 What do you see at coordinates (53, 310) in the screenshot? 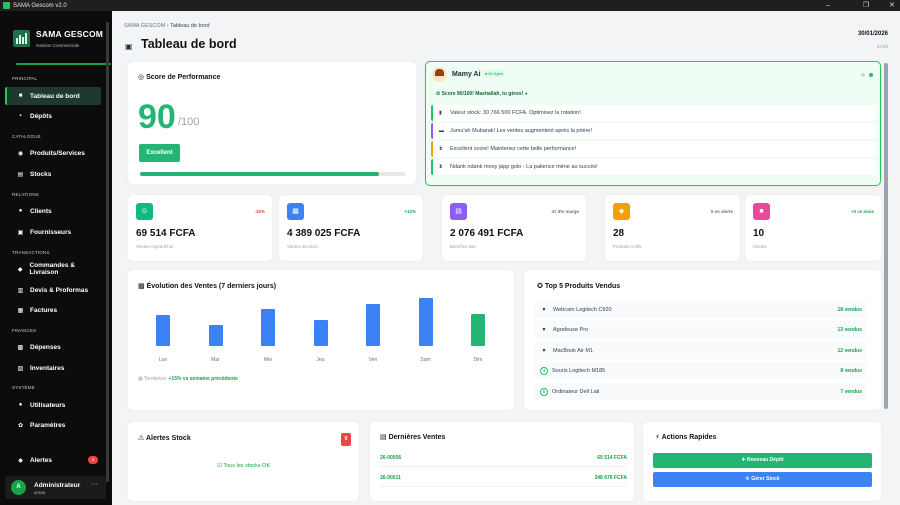
I see `sidebar-item-invoices: ▦ Factures` at bounding box center [53, 310].